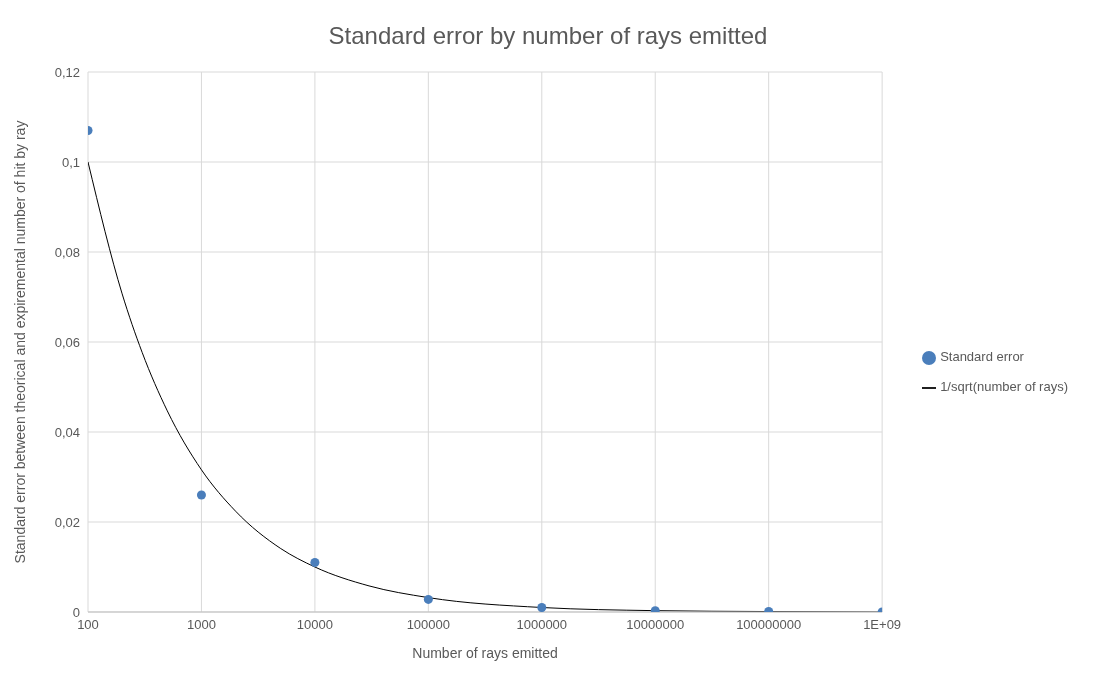 This screenshot has height=686, width=1093. I want to click on y-tick-label: 0,1, so click(70, 162).